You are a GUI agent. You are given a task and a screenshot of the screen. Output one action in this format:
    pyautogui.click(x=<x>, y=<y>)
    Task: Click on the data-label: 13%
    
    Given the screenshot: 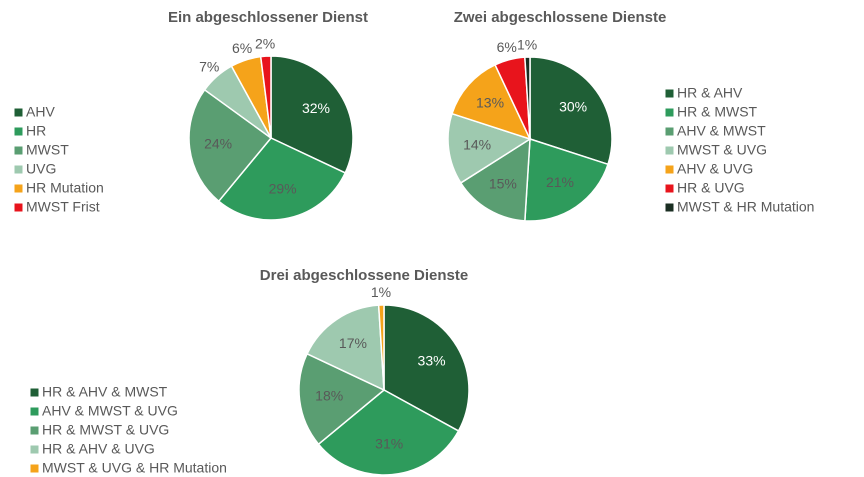 What is the action you would take?
    pyautogui.click(x=490, y=102)
    